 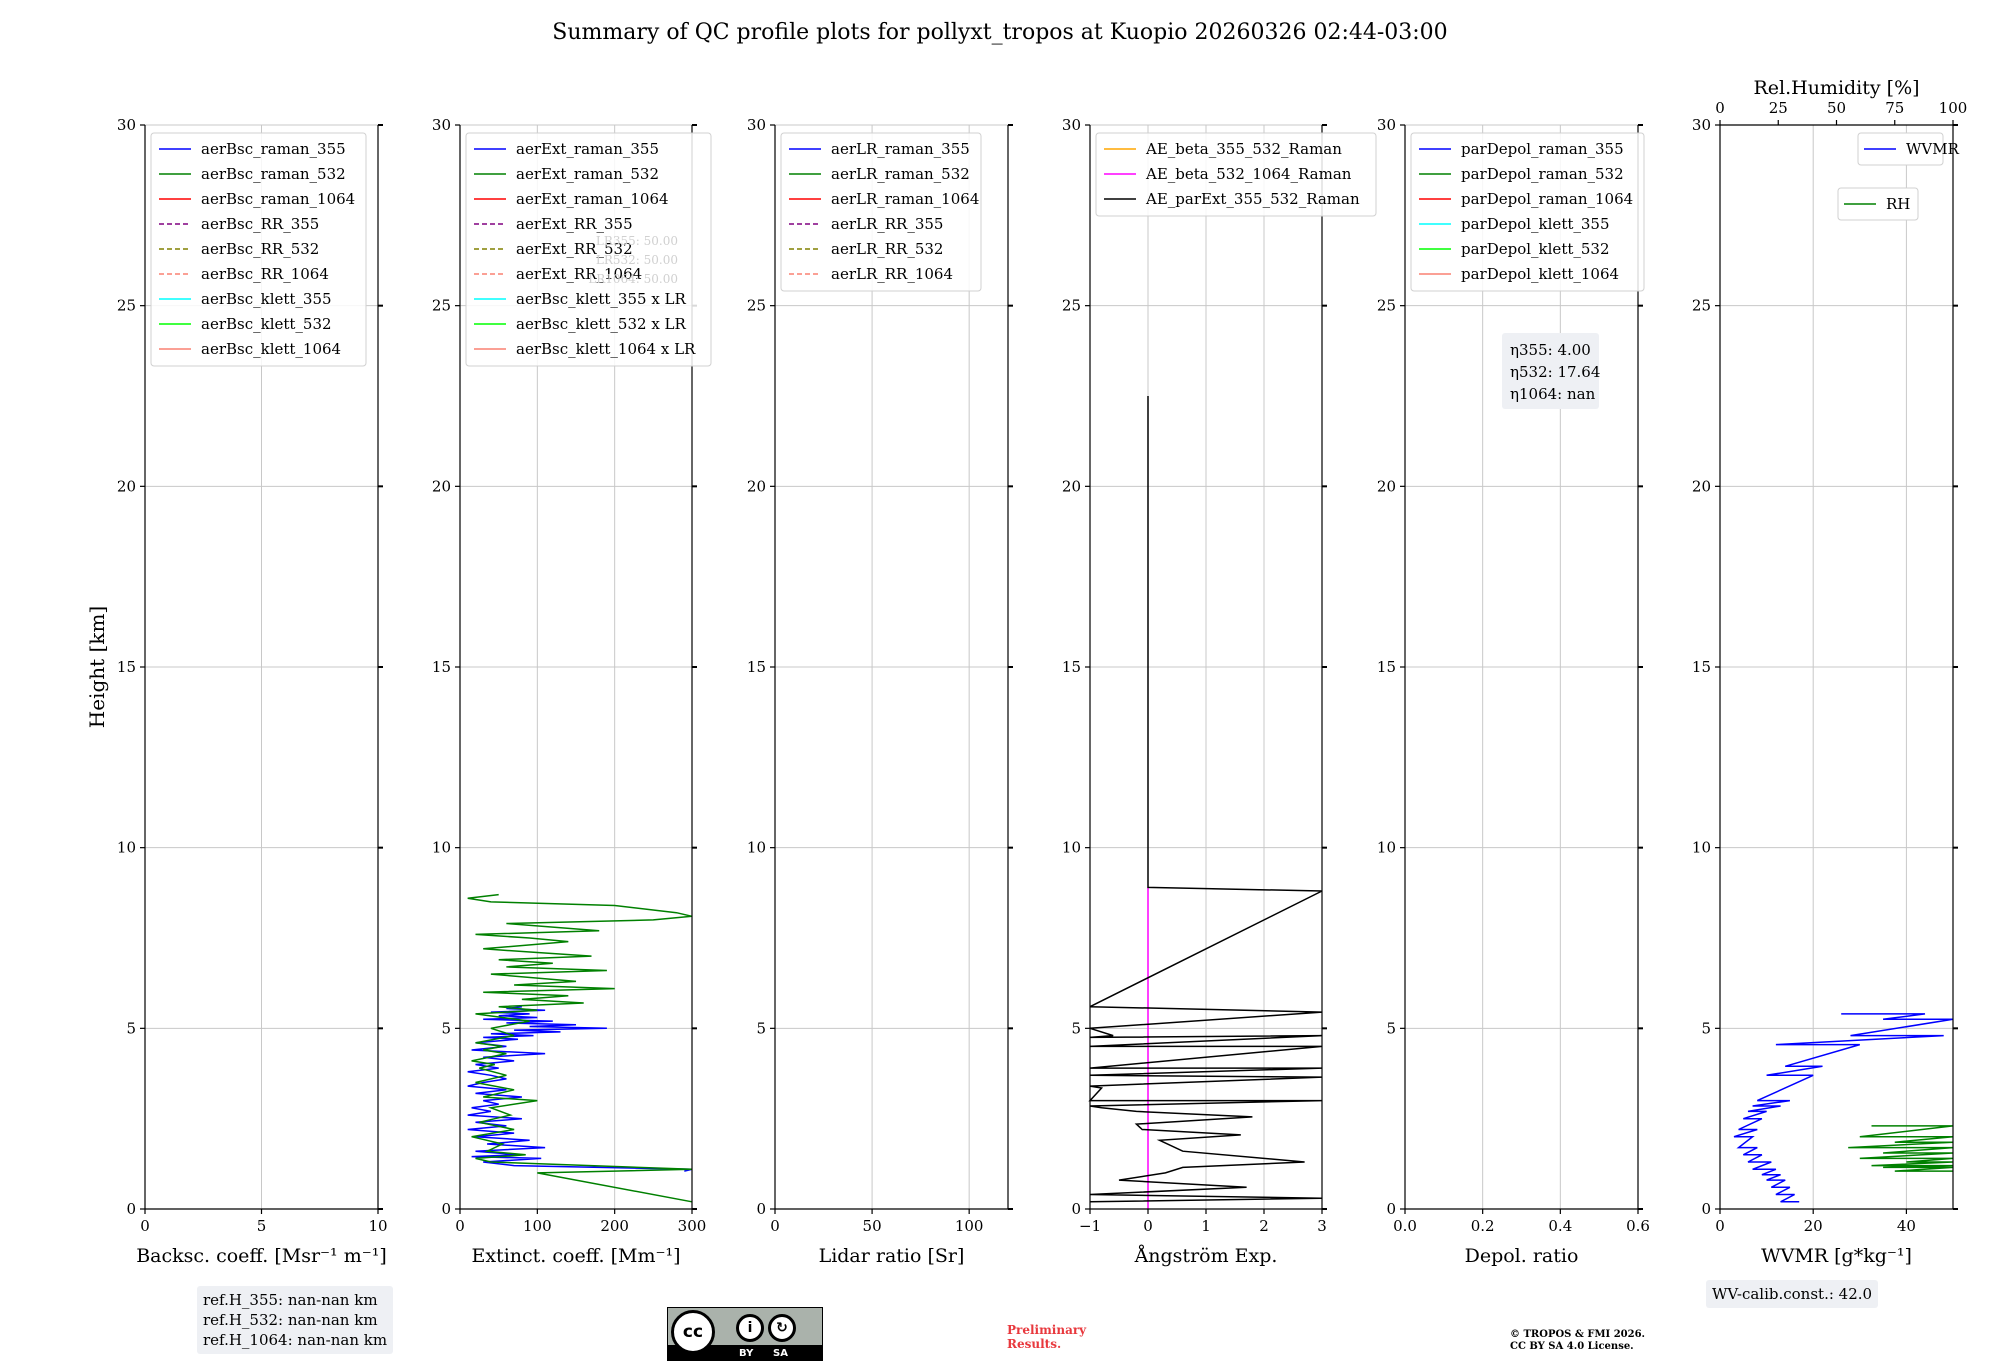 What do you see at coordinates (1206, 1256) in the screenshot?
I see `x-axis-label: Ångström Exp.` at bounding box center [1206, 1256].